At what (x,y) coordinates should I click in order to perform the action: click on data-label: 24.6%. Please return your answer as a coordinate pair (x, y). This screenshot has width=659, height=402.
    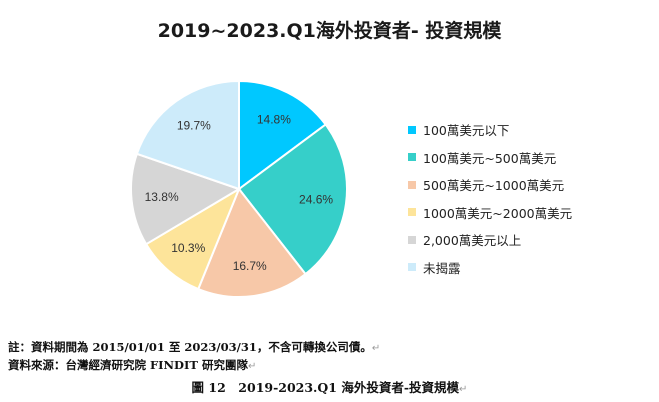
    Looking at the image, I should click on (316, 199).